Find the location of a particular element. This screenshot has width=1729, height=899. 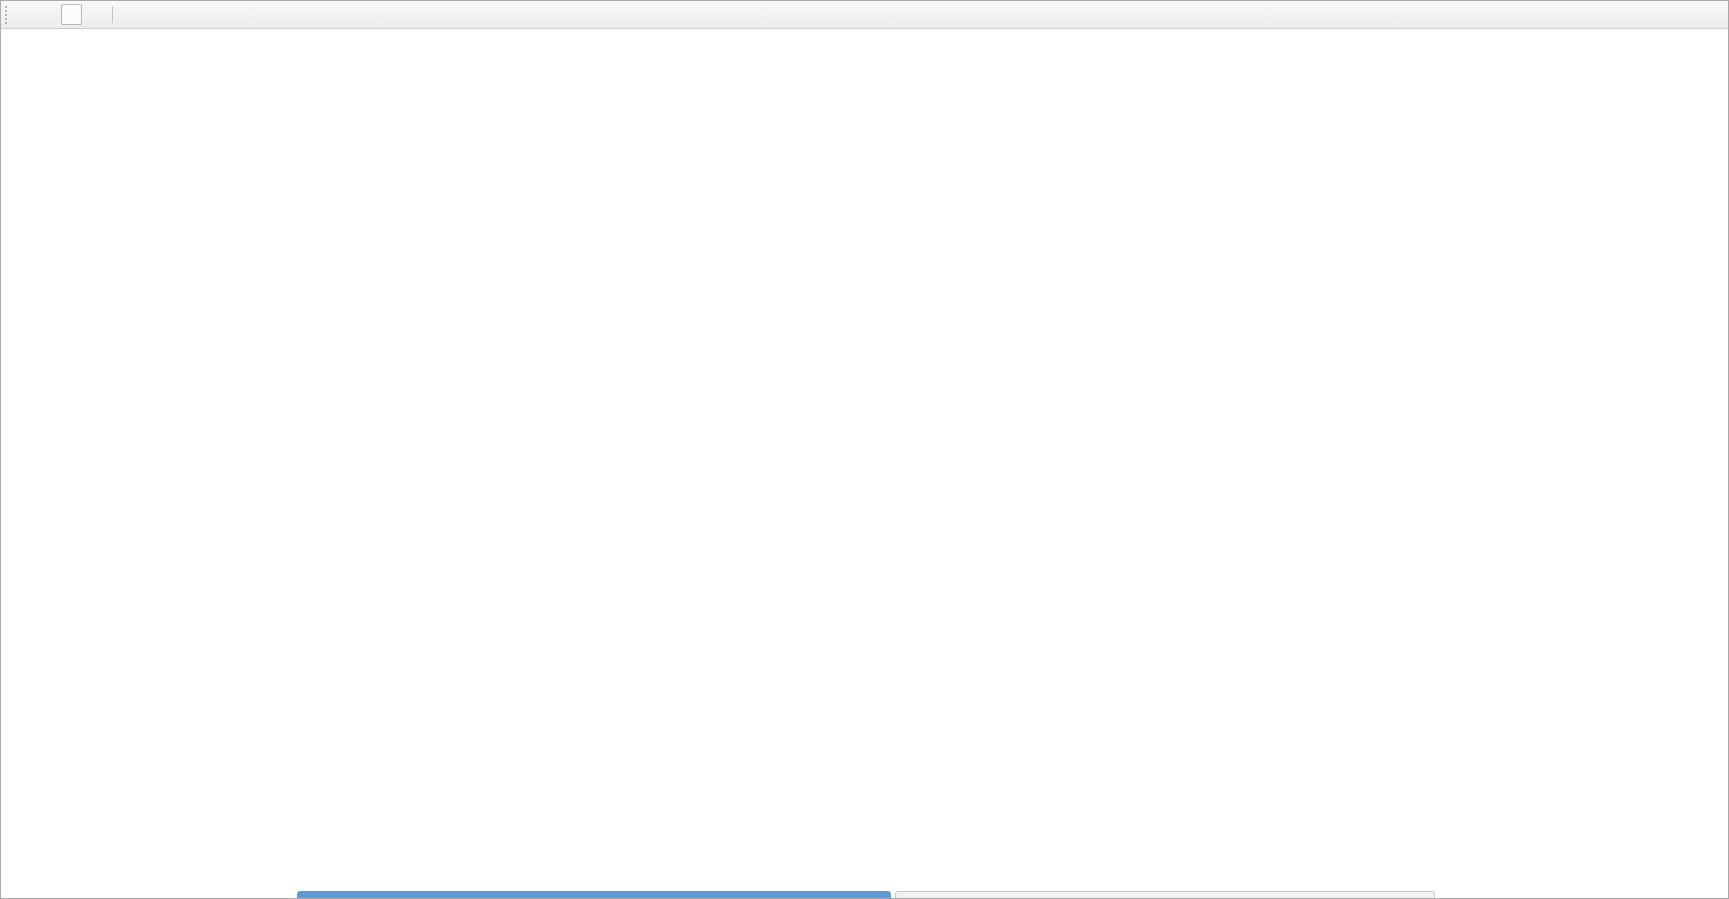

taskbar-light-segment is located at coordinates (1165, 894).